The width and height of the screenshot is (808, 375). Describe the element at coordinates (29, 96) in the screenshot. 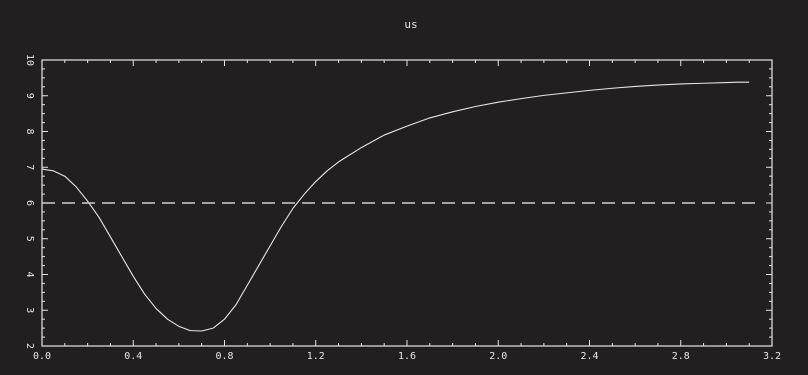

I see `y-tick-label: 9` at that location.